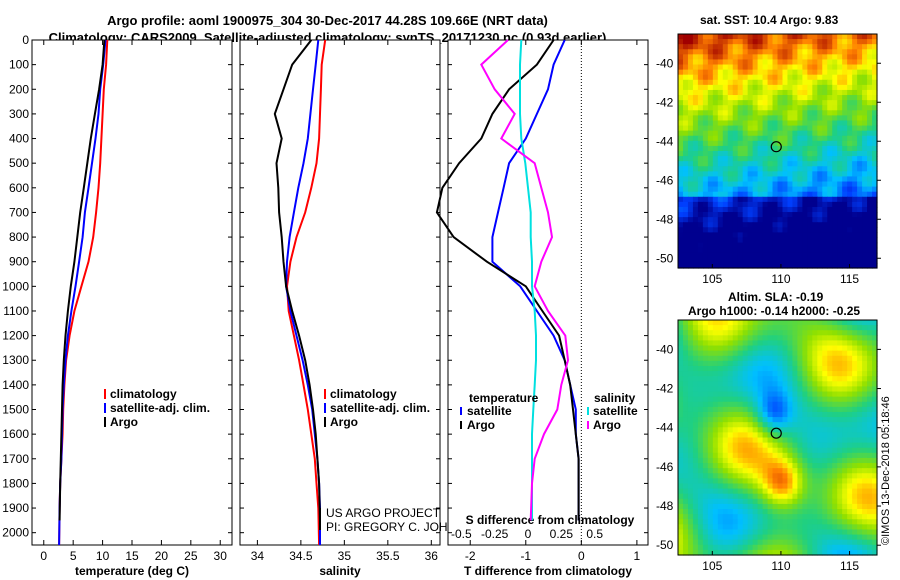  What do you see at coordinates (19, 237) in the screenshot?
I see `depth-tick-label: 800` at bounding box center [19, 237].